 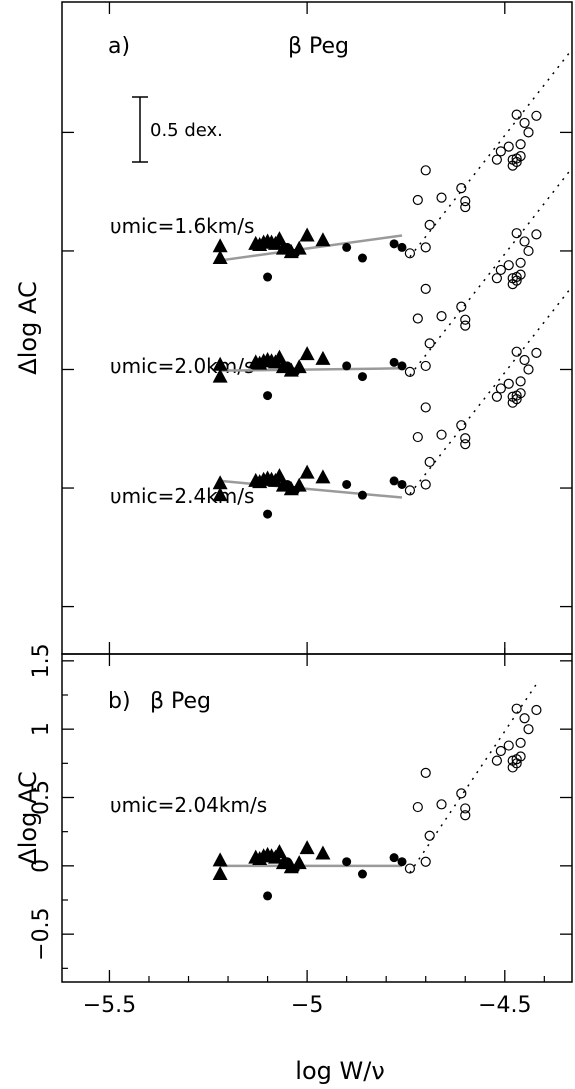 I want to click on group-label-1: υmic=1.6km/s, so click(x=182, y=226).